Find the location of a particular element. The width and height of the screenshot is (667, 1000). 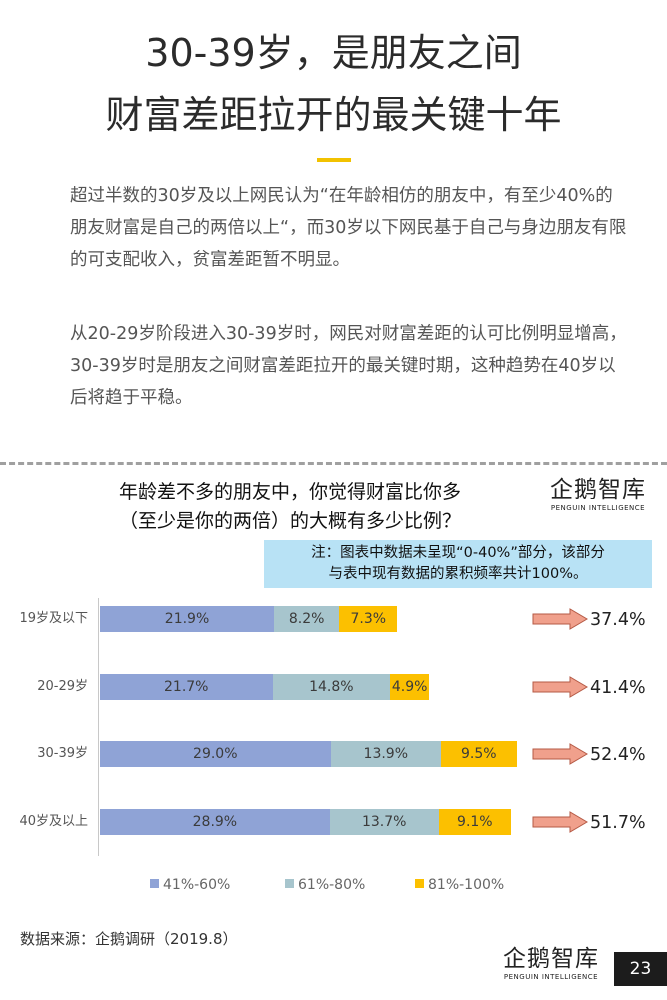

logo-subtitle: PENGUIN INTELLIGENCE is located at coordinates (598, 508).